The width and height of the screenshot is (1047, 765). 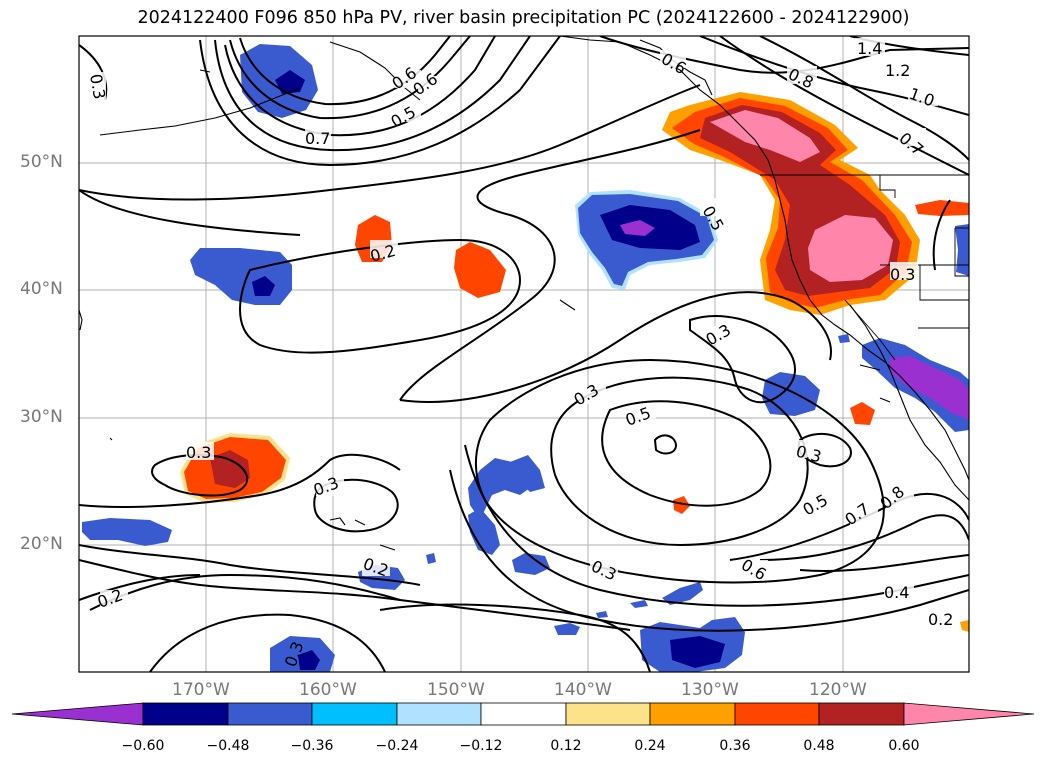 I want to click on contour-label: 0.4, so click(x=896, y=592).